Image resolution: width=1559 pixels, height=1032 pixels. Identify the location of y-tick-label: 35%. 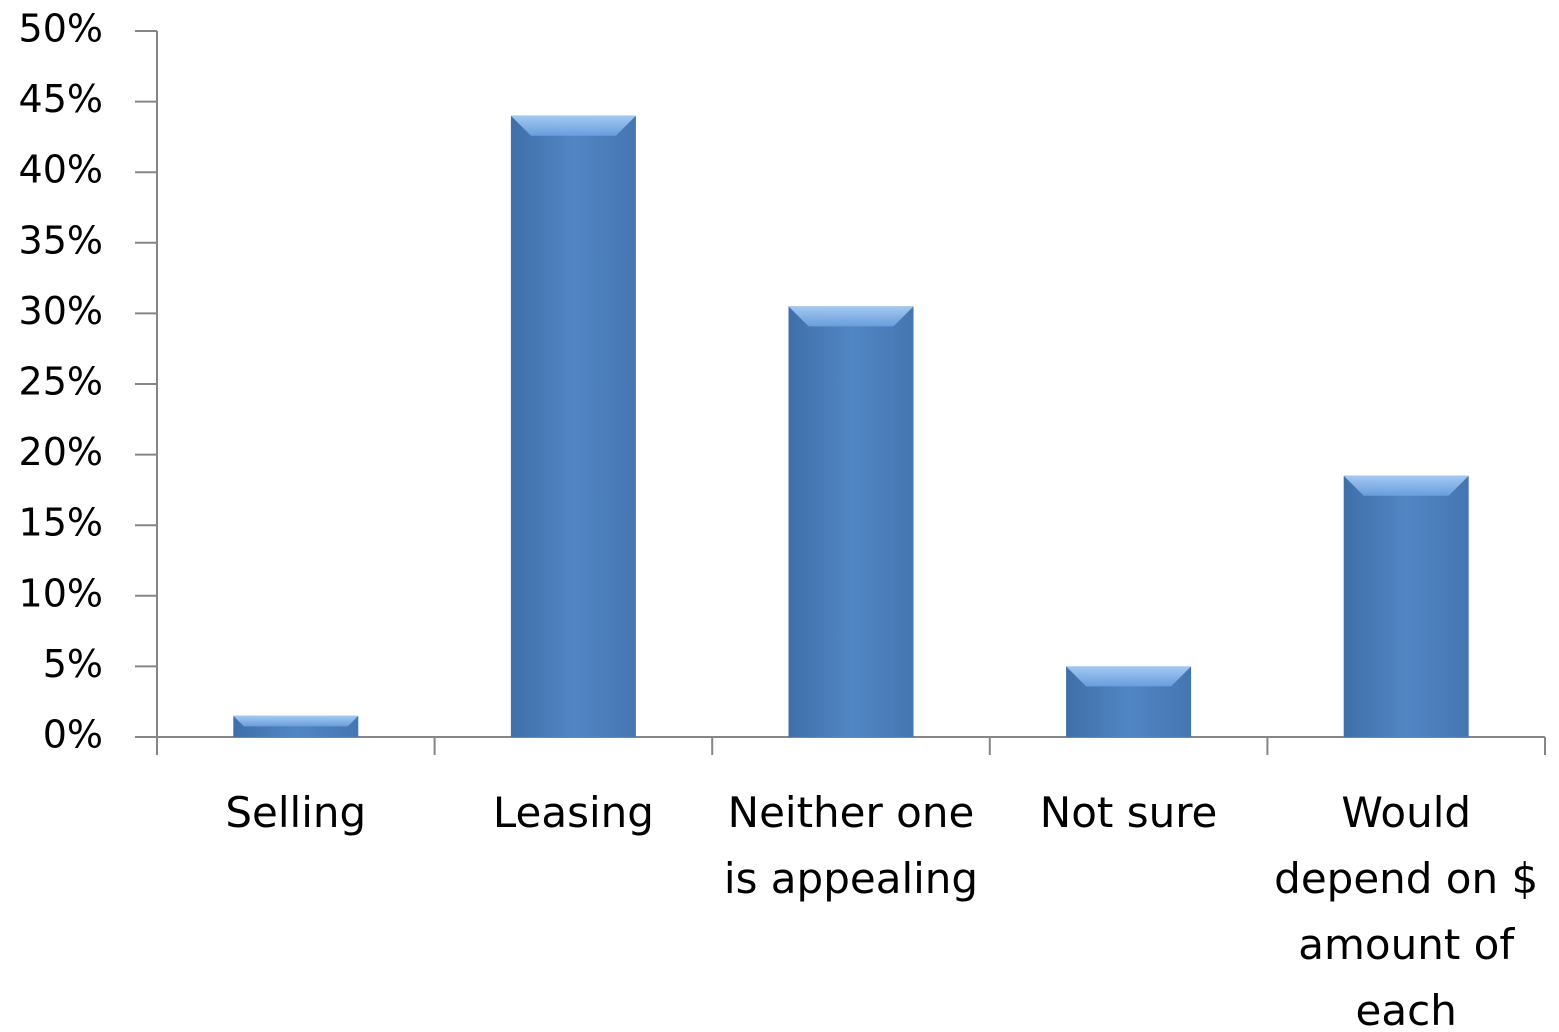
(61, 240).